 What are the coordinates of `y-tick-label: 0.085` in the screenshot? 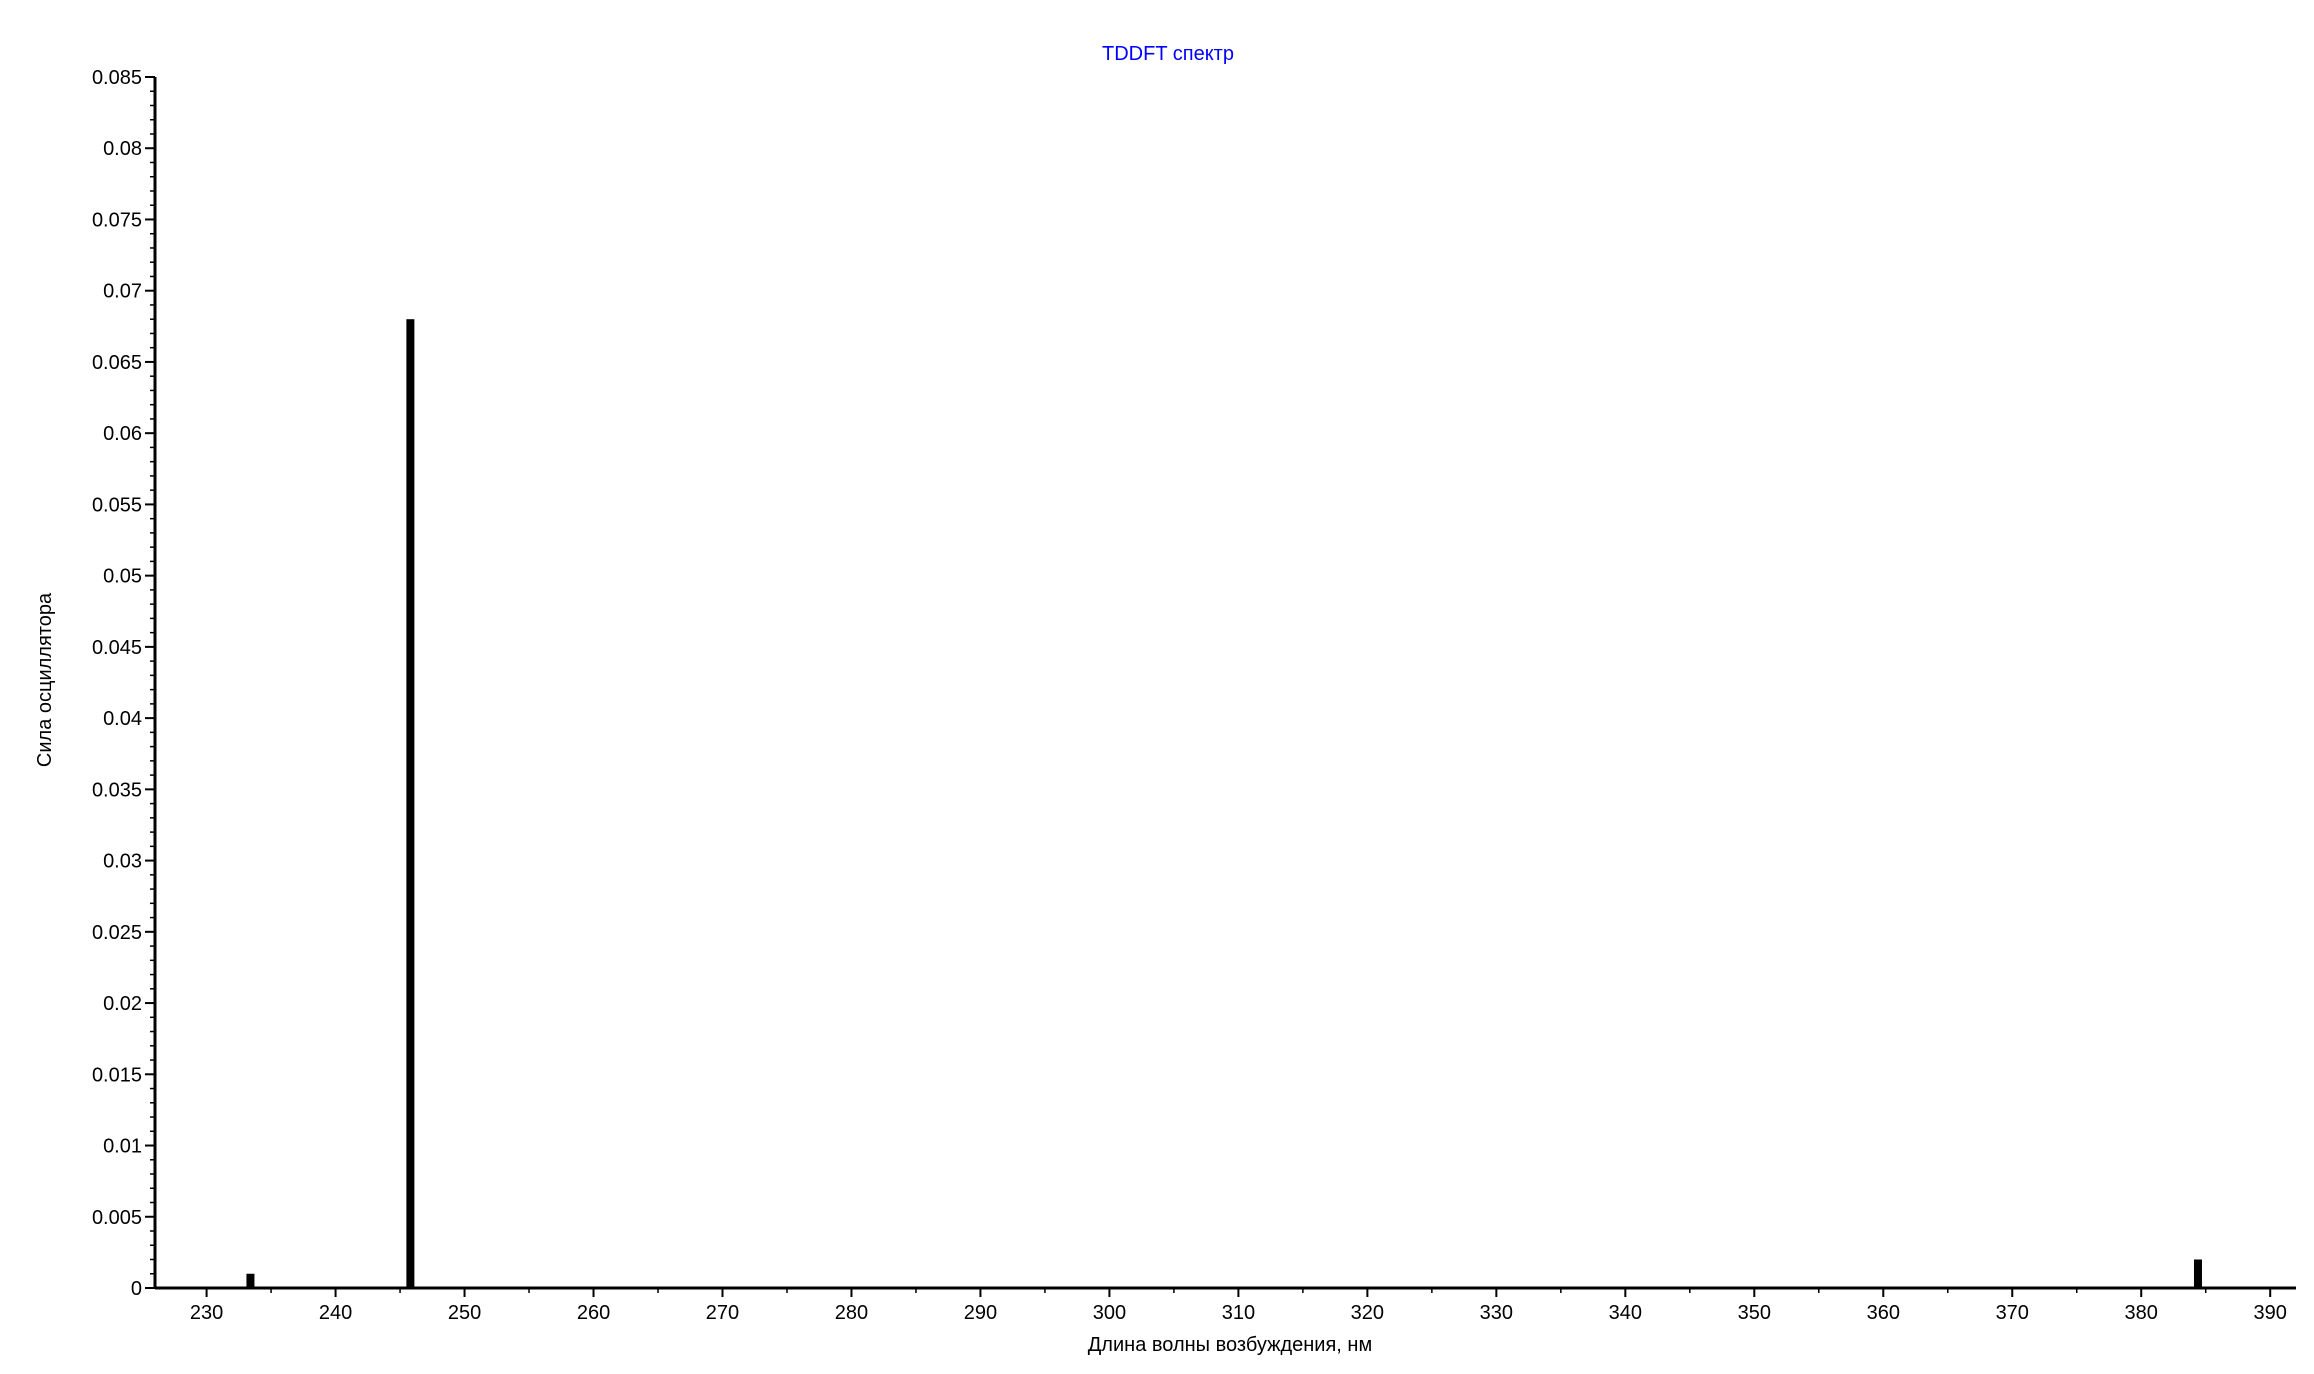 It's located at (117, 78).